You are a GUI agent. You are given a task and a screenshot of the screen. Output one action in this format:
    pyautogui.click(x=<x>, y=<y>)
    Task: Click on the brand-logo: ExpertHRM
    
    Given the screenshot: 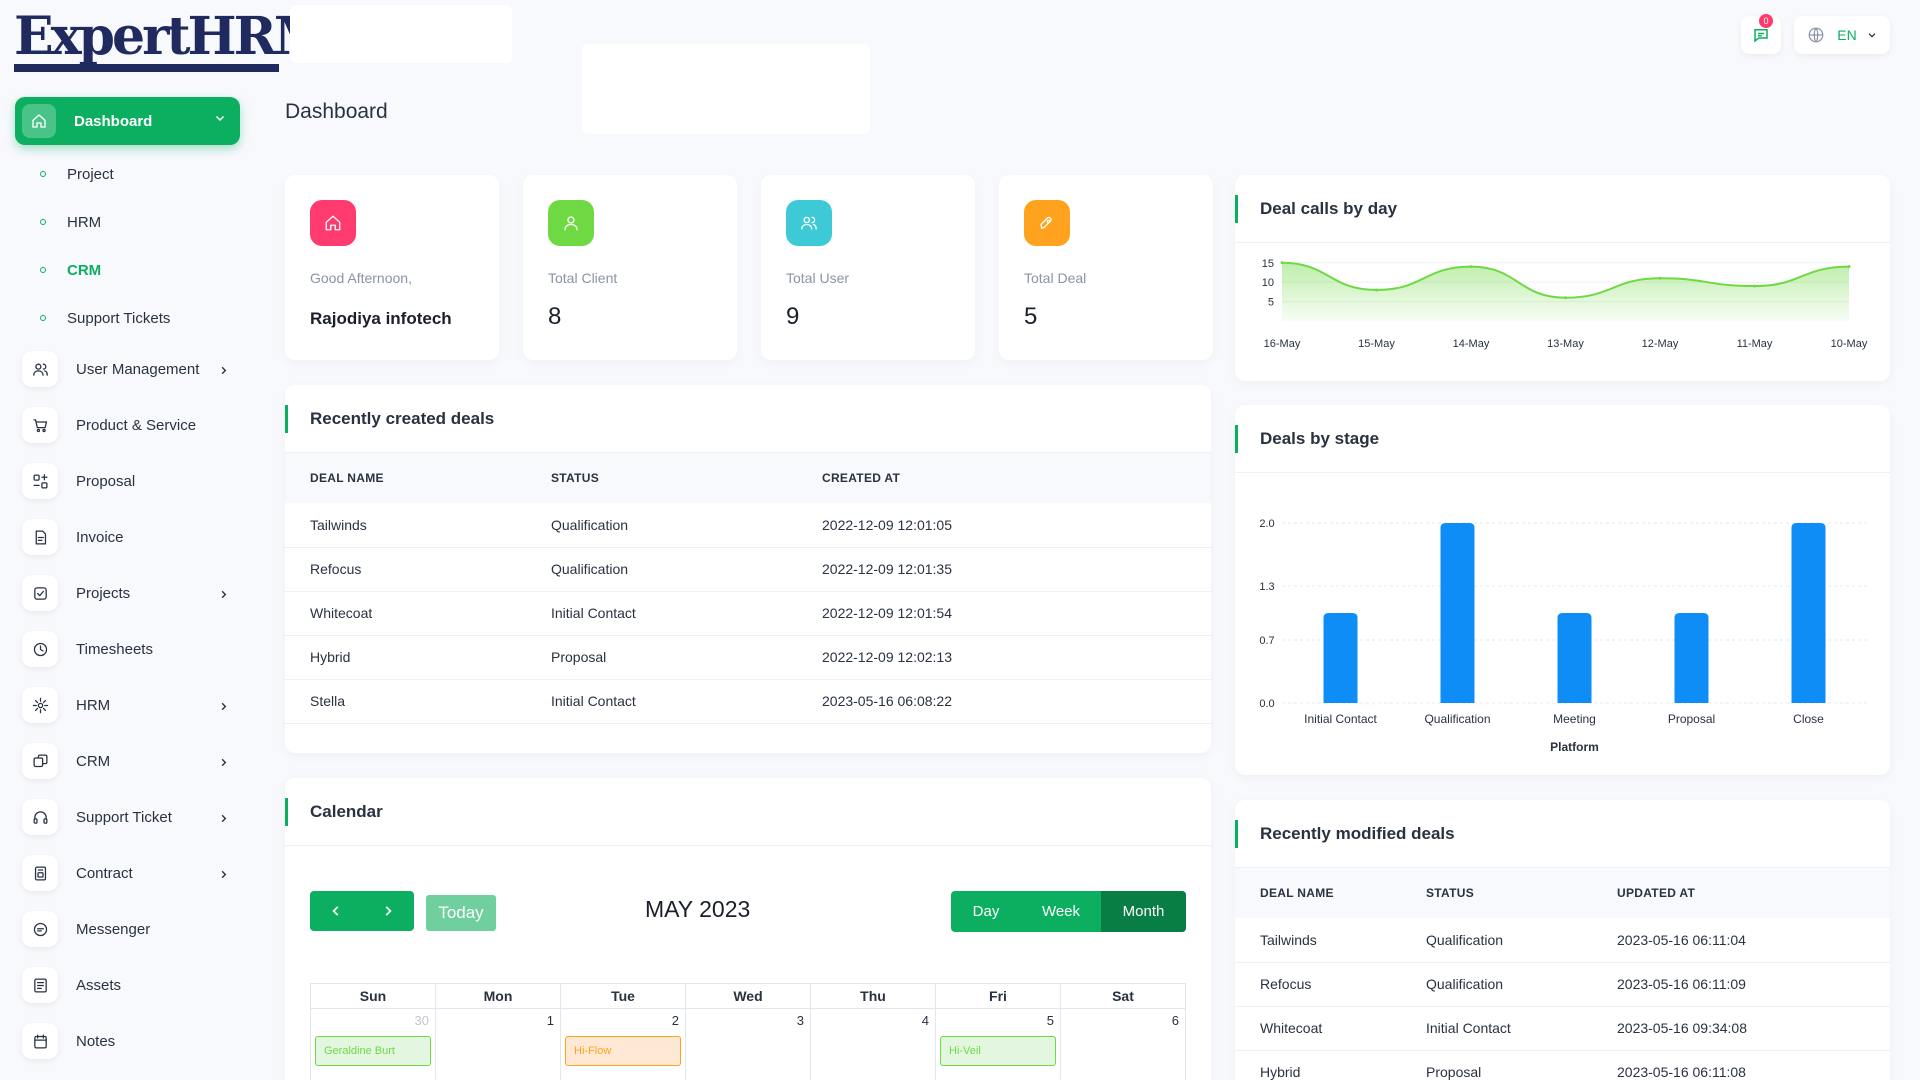 What is the action you would take?
    pyautogui.click(x=172, y=39)
    